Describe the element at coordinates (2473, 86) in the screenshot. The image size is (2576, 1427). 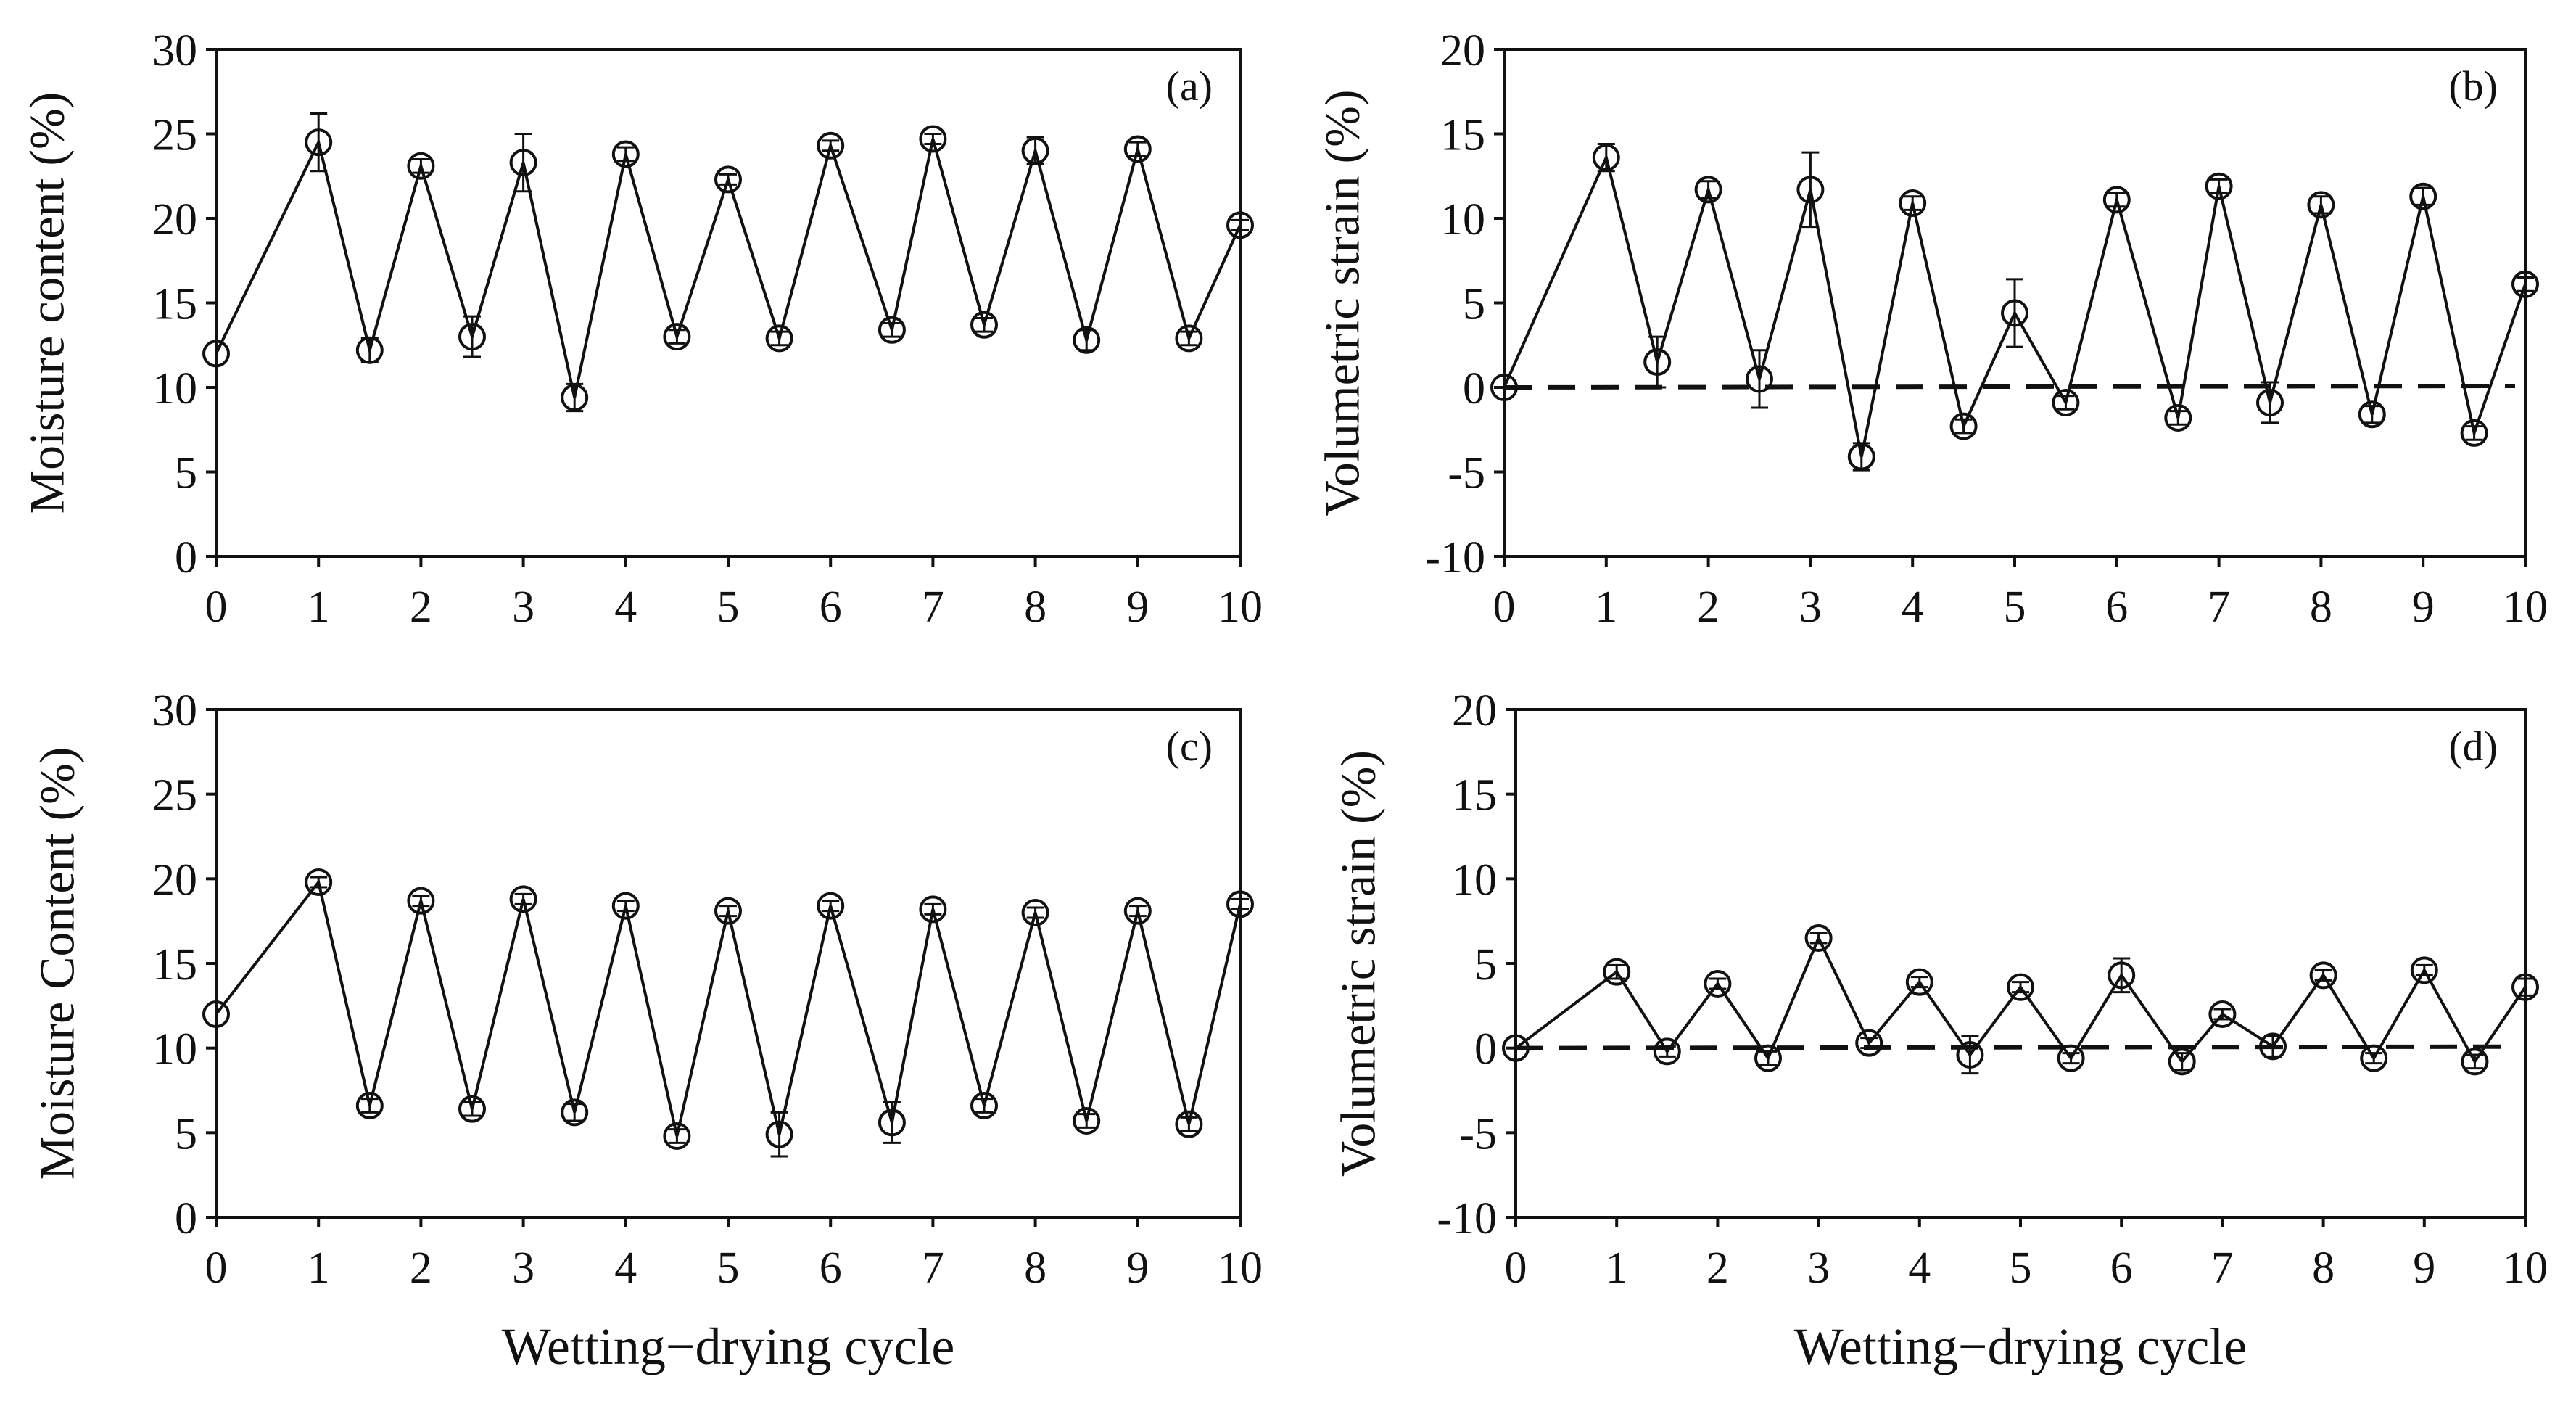
I see `panel-label: (b)` at that location.